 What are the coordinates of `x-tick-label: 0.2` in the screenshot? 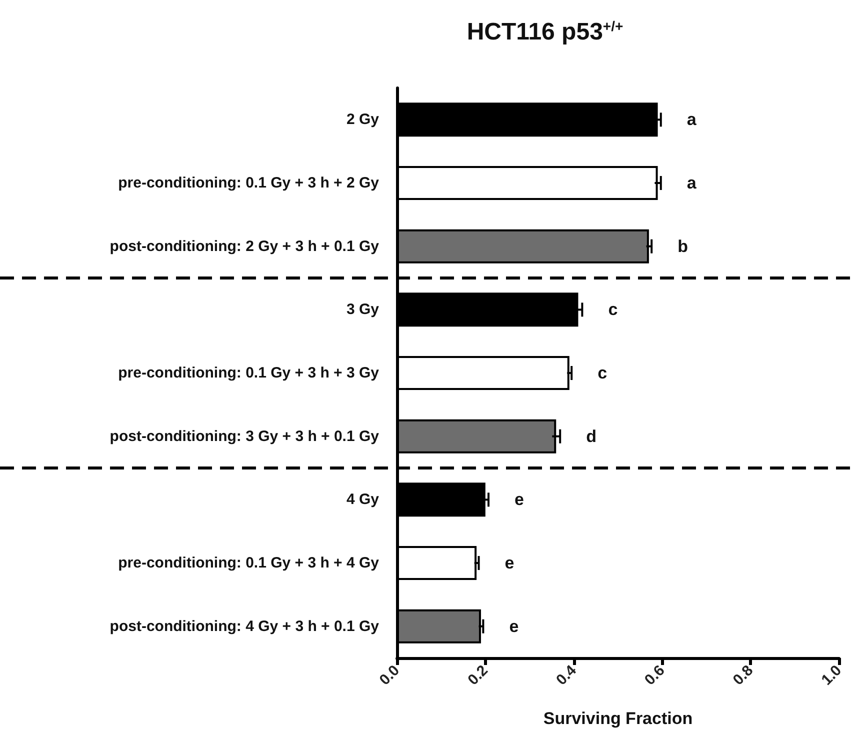 It's located at (478, 675).